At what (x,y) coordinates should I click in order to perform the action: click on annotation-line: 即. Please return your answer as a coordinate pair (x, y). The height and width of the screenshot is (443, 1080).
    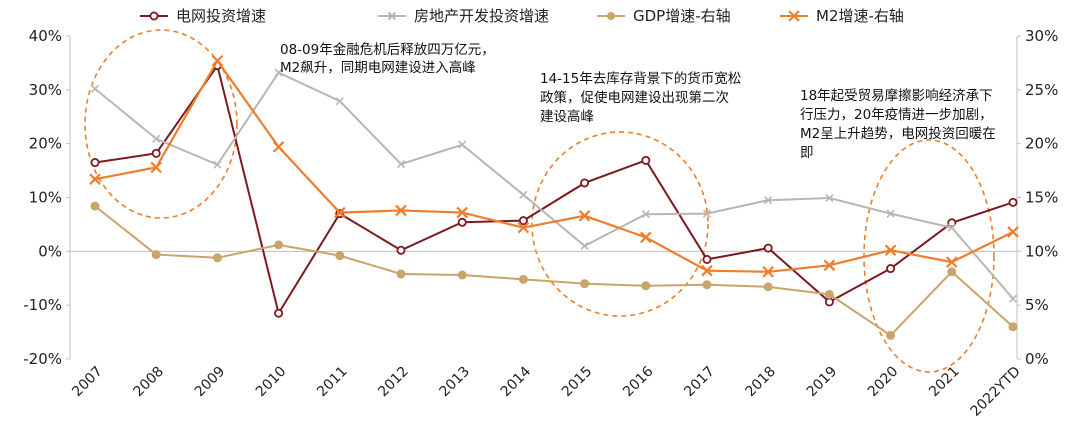
    Looking at the image, I should click on (807, 153).